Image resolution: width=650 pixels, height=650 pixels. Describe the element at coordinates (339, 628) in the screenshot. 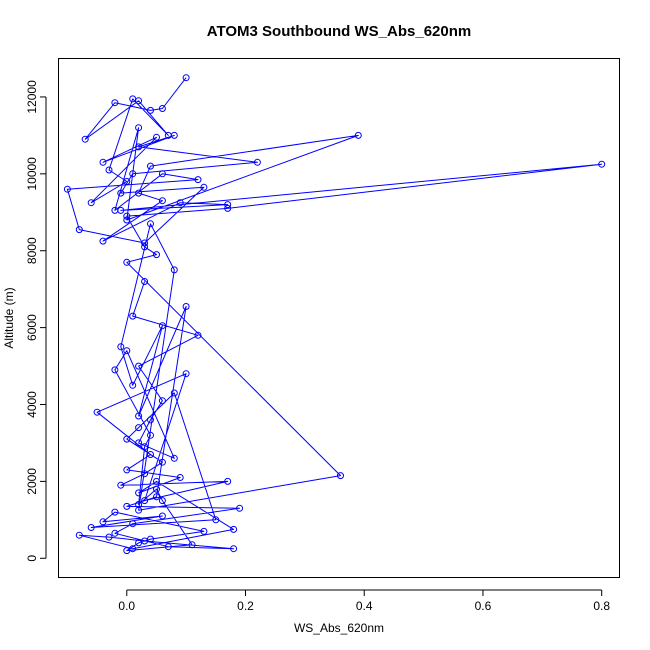

I see `x-axis-label: WS_Abs_620nm` at that location.